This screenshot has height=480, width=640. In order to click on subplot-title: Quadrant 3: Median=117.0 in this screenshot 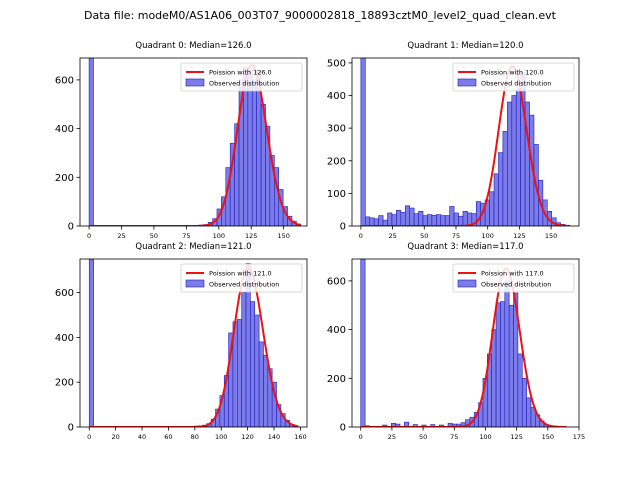, I will do `click(465, 247)`.